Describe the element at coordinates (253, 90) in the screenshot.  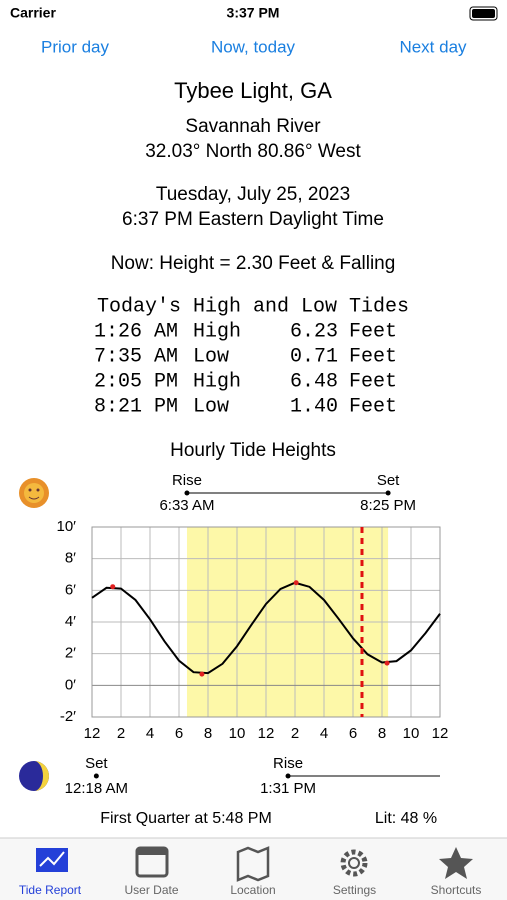
I see `station: Tybee Light, GA` at that location.